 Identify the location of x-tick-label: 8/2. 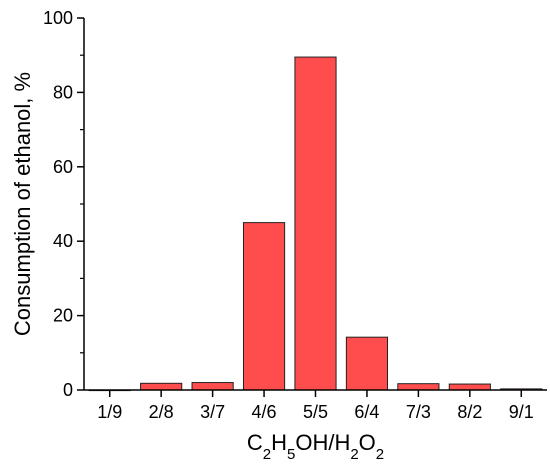
(469, 412).